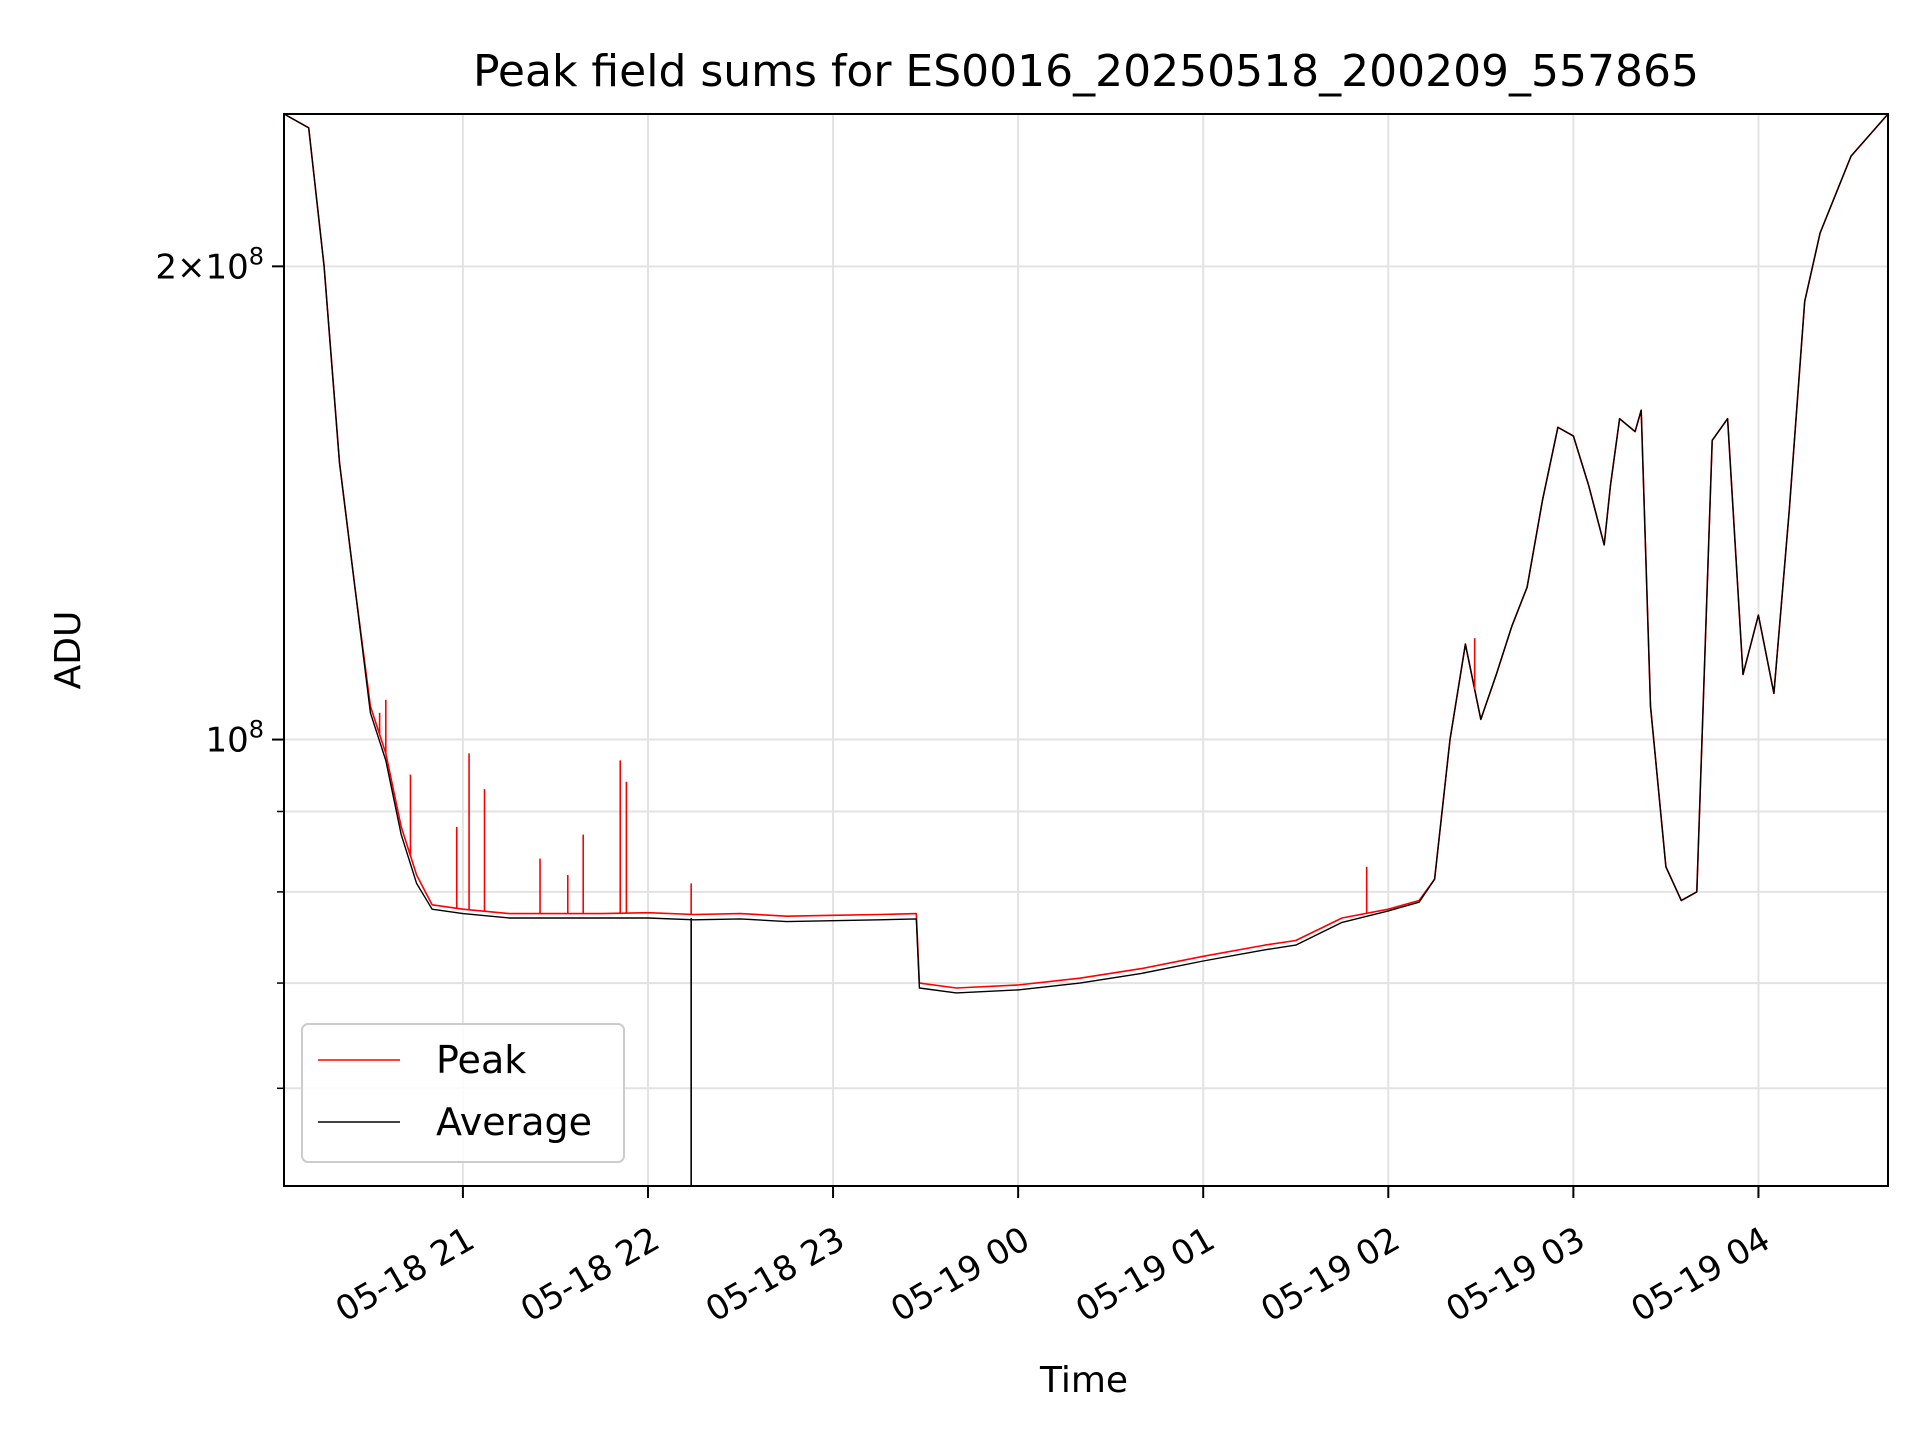 This screenshot has height=1440, width=1920. I want to click on legend-label-peak: Peak, so click(481, 1060).